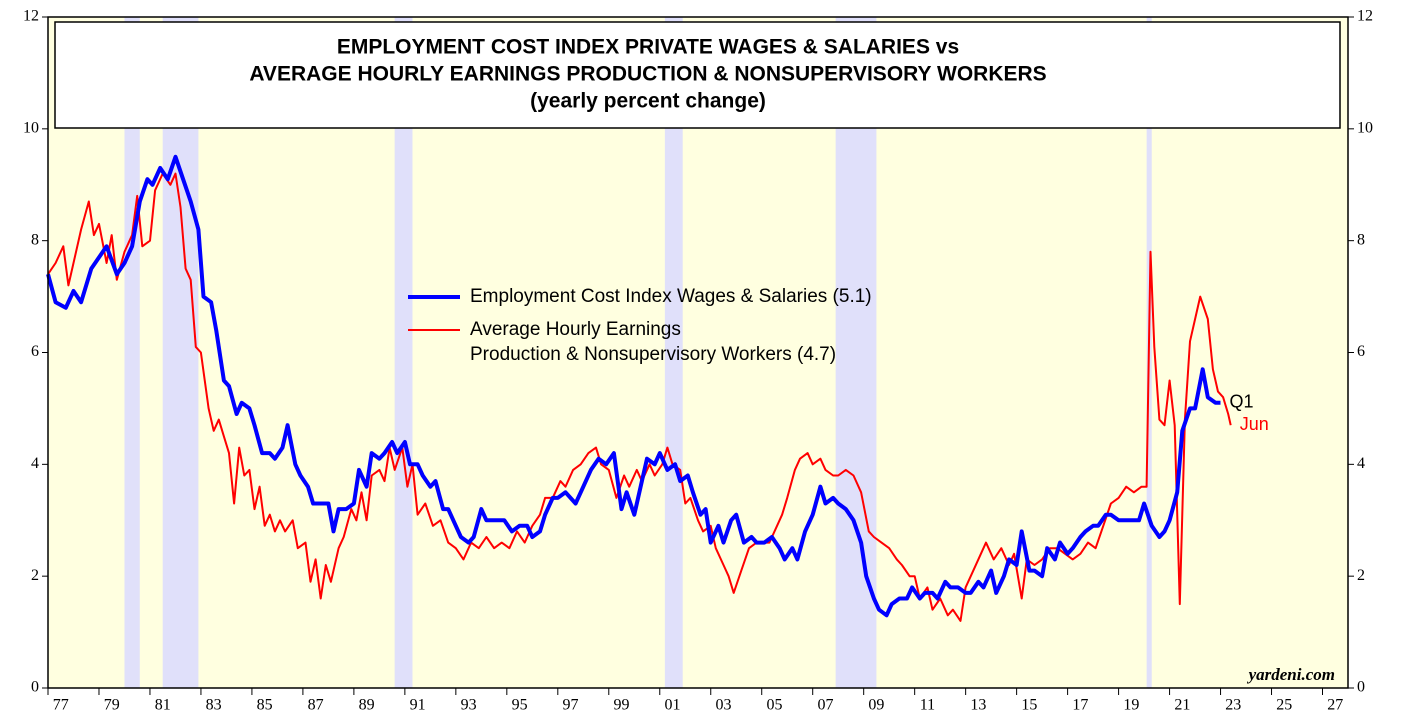 The height and width of the screenshot is (721, 1405). What do you see at coordinates (35, 351) in the screenshot?
I see `y-tick-label: 6` at bounding box center [35, 351].